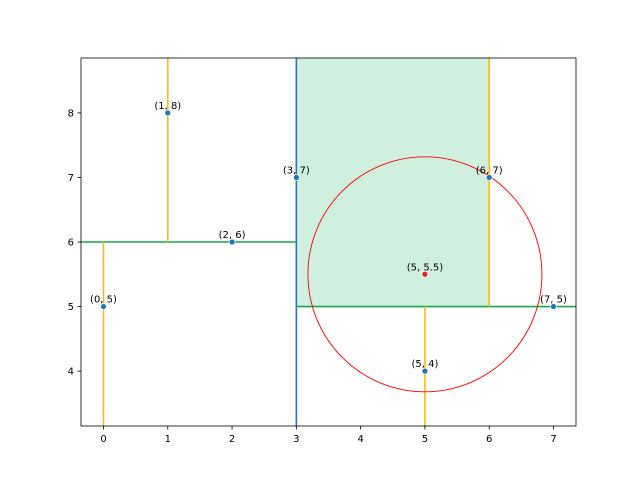 This screenshot has width=640, height=480. I want to click on y-tick-label: 8, so click(71, 113).